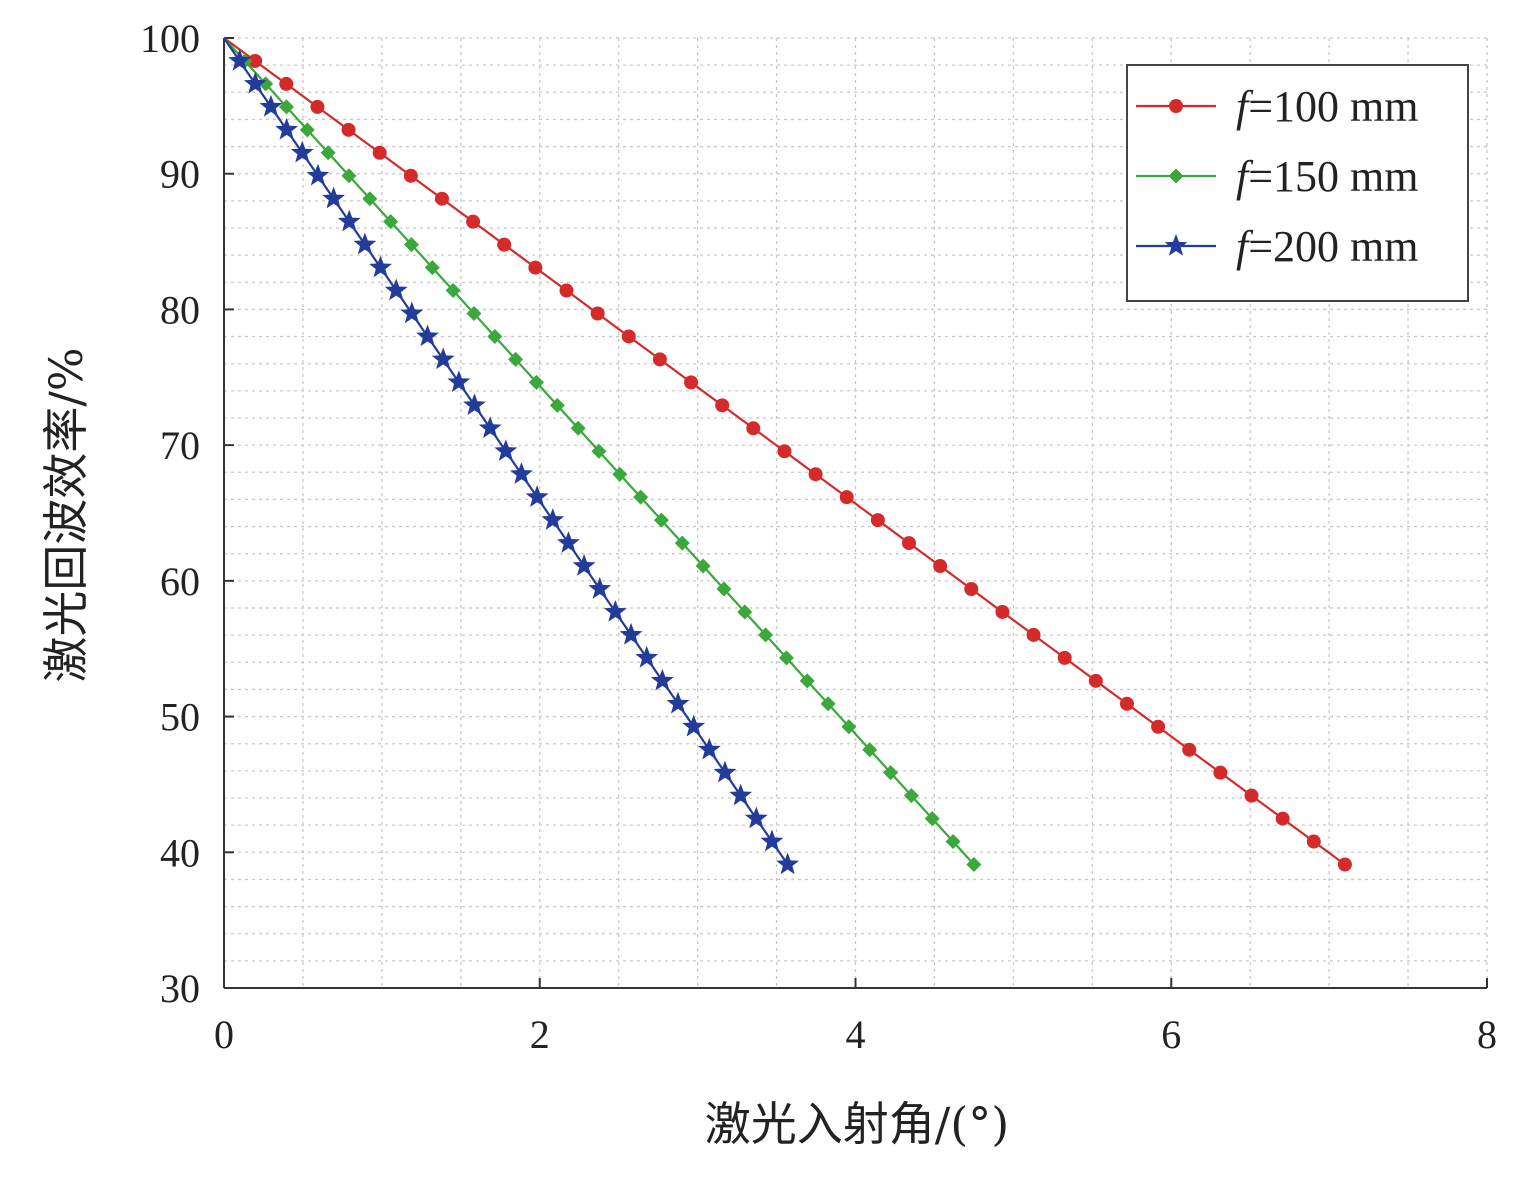  I want to click on x-tick-label: 0, so click(224, 1034).